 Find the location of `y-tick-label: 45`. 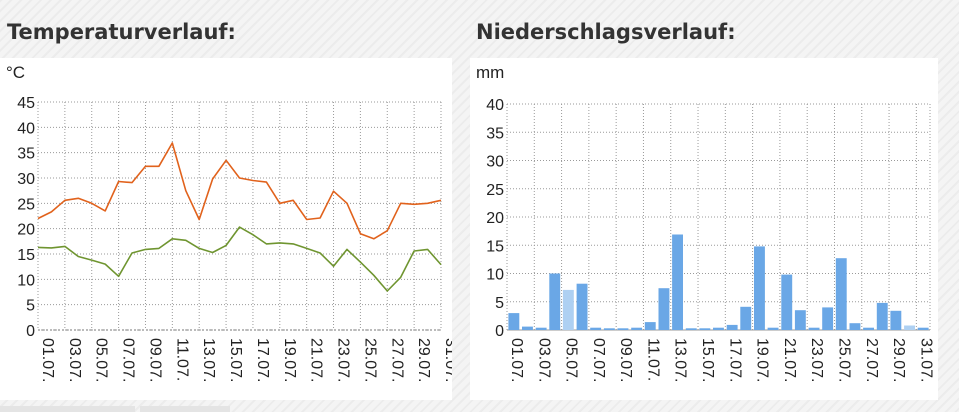

y-tick-label: 45 is located at coordinates (26, 103).